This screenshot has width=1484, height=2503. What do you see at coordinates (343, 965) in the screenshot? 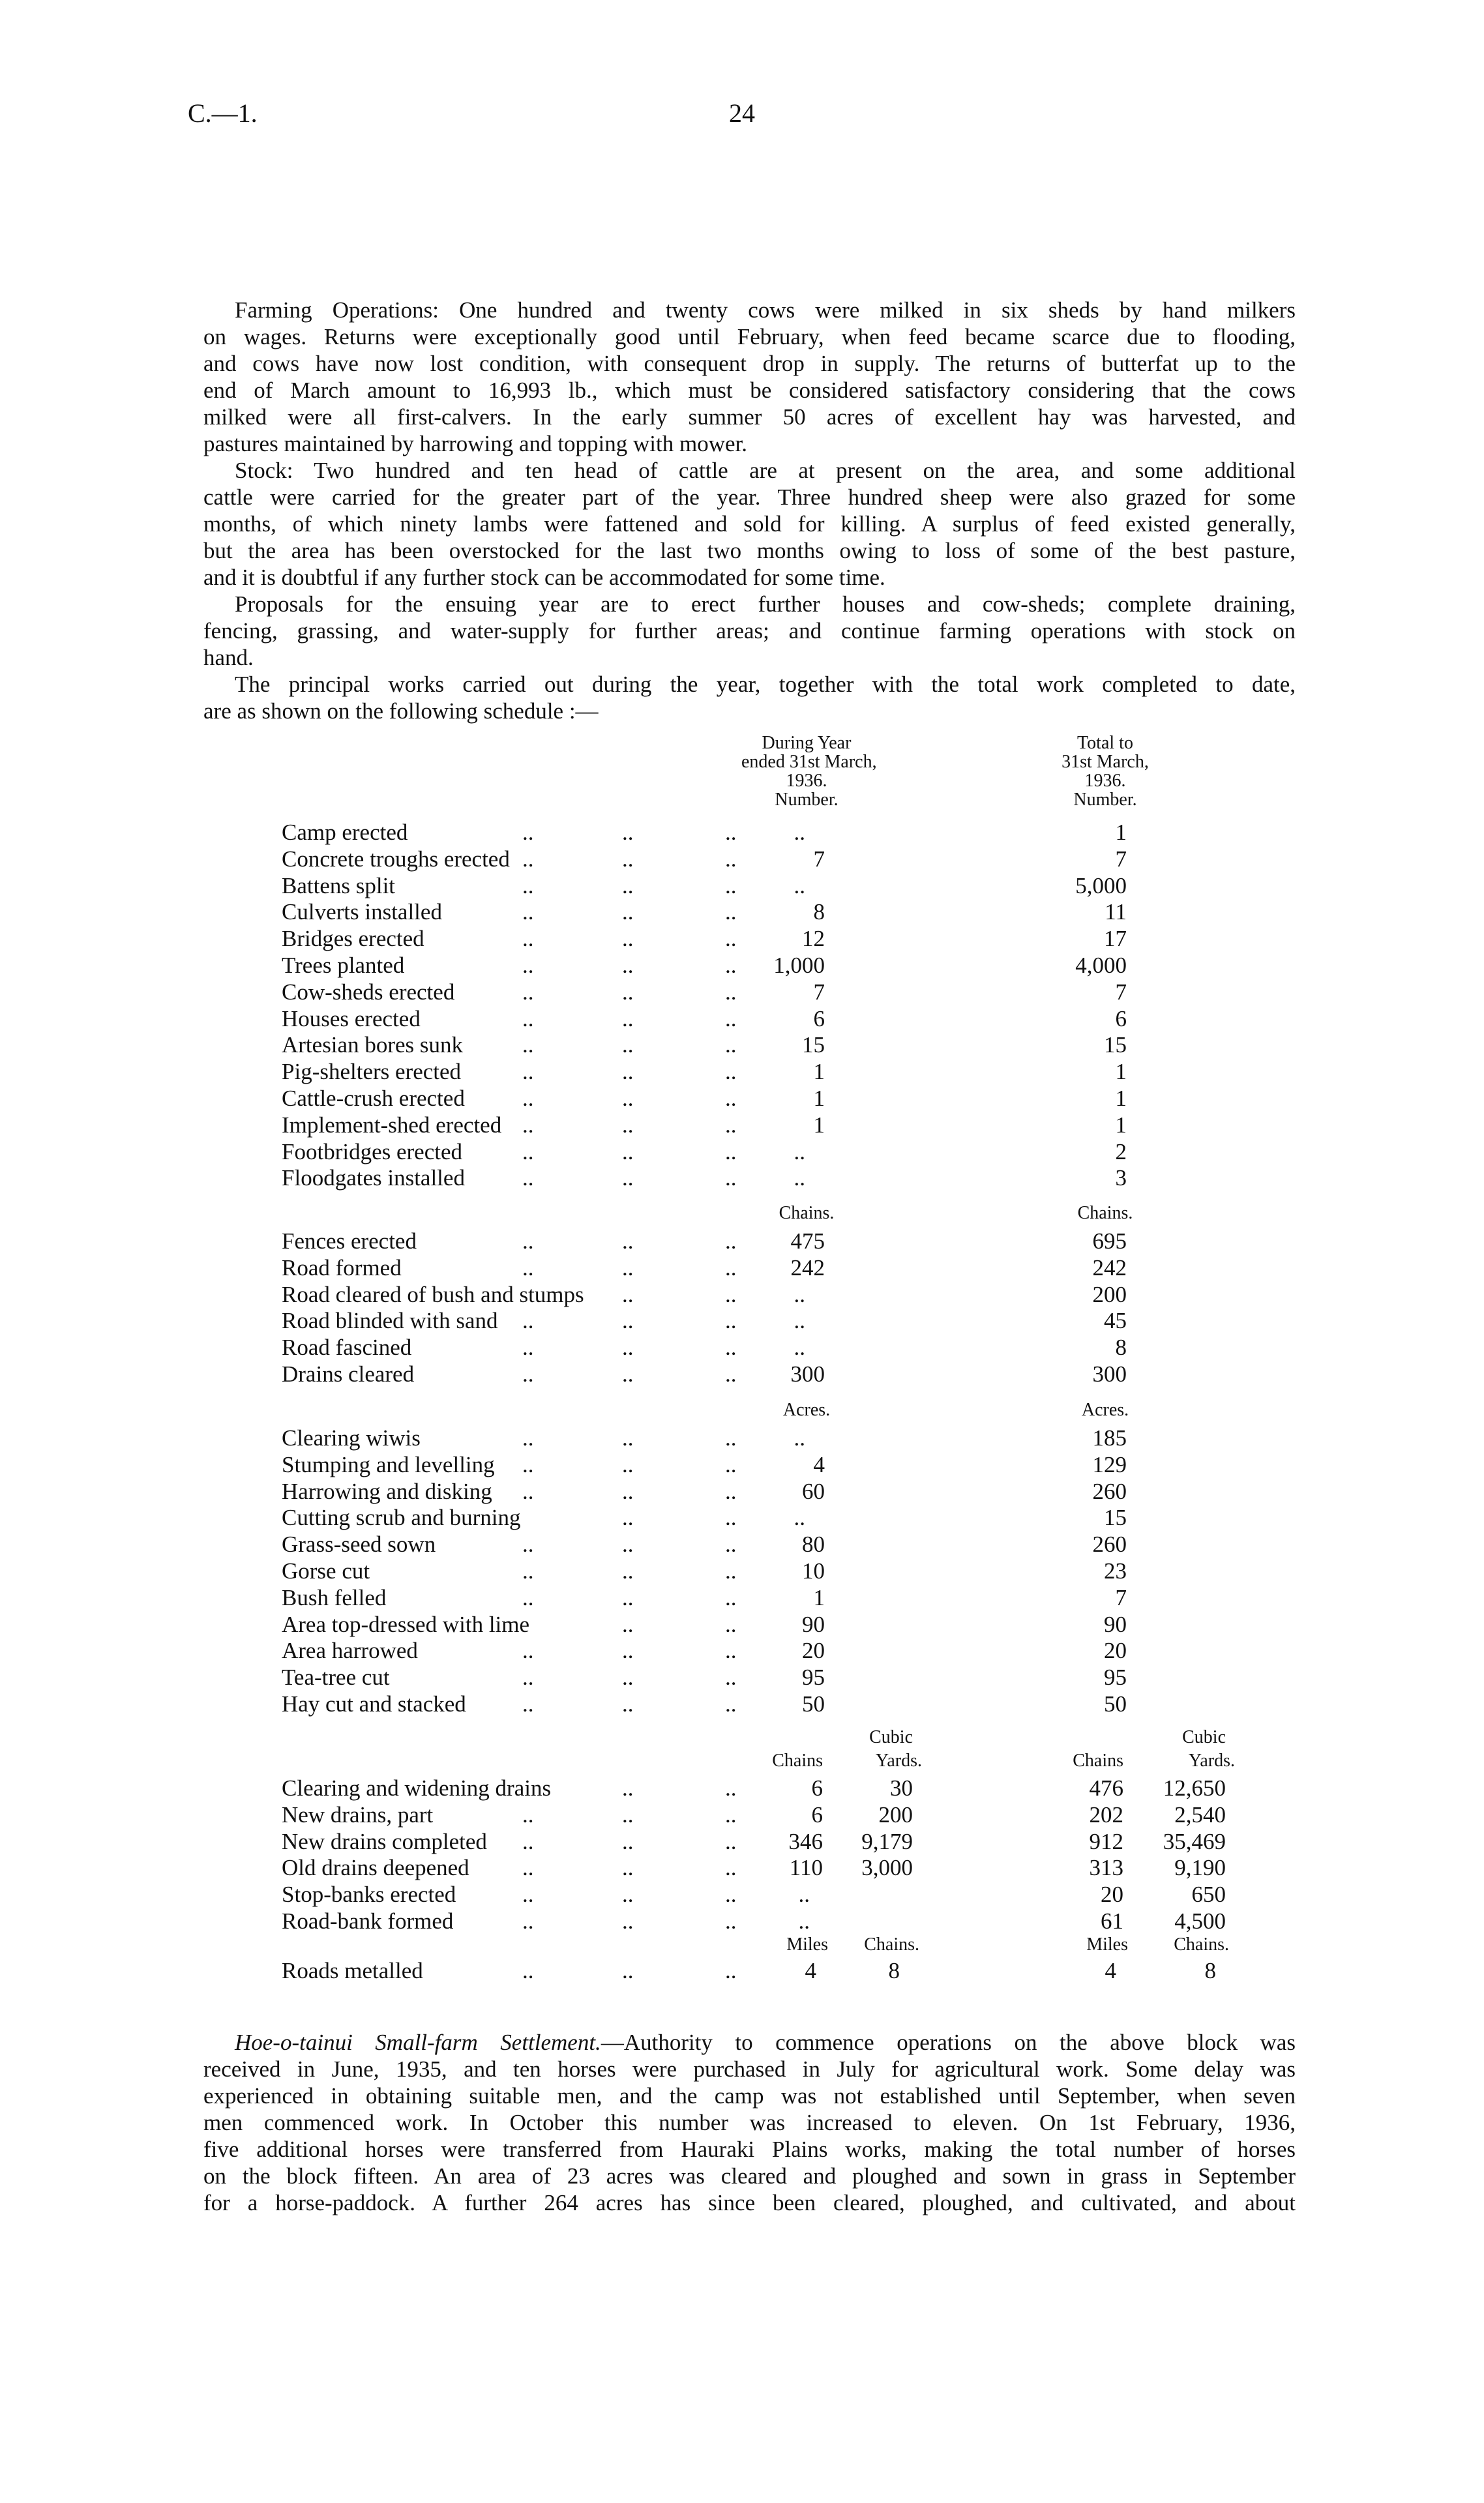
I see `row-label: Trees planted` at bounding box center [343, 965].